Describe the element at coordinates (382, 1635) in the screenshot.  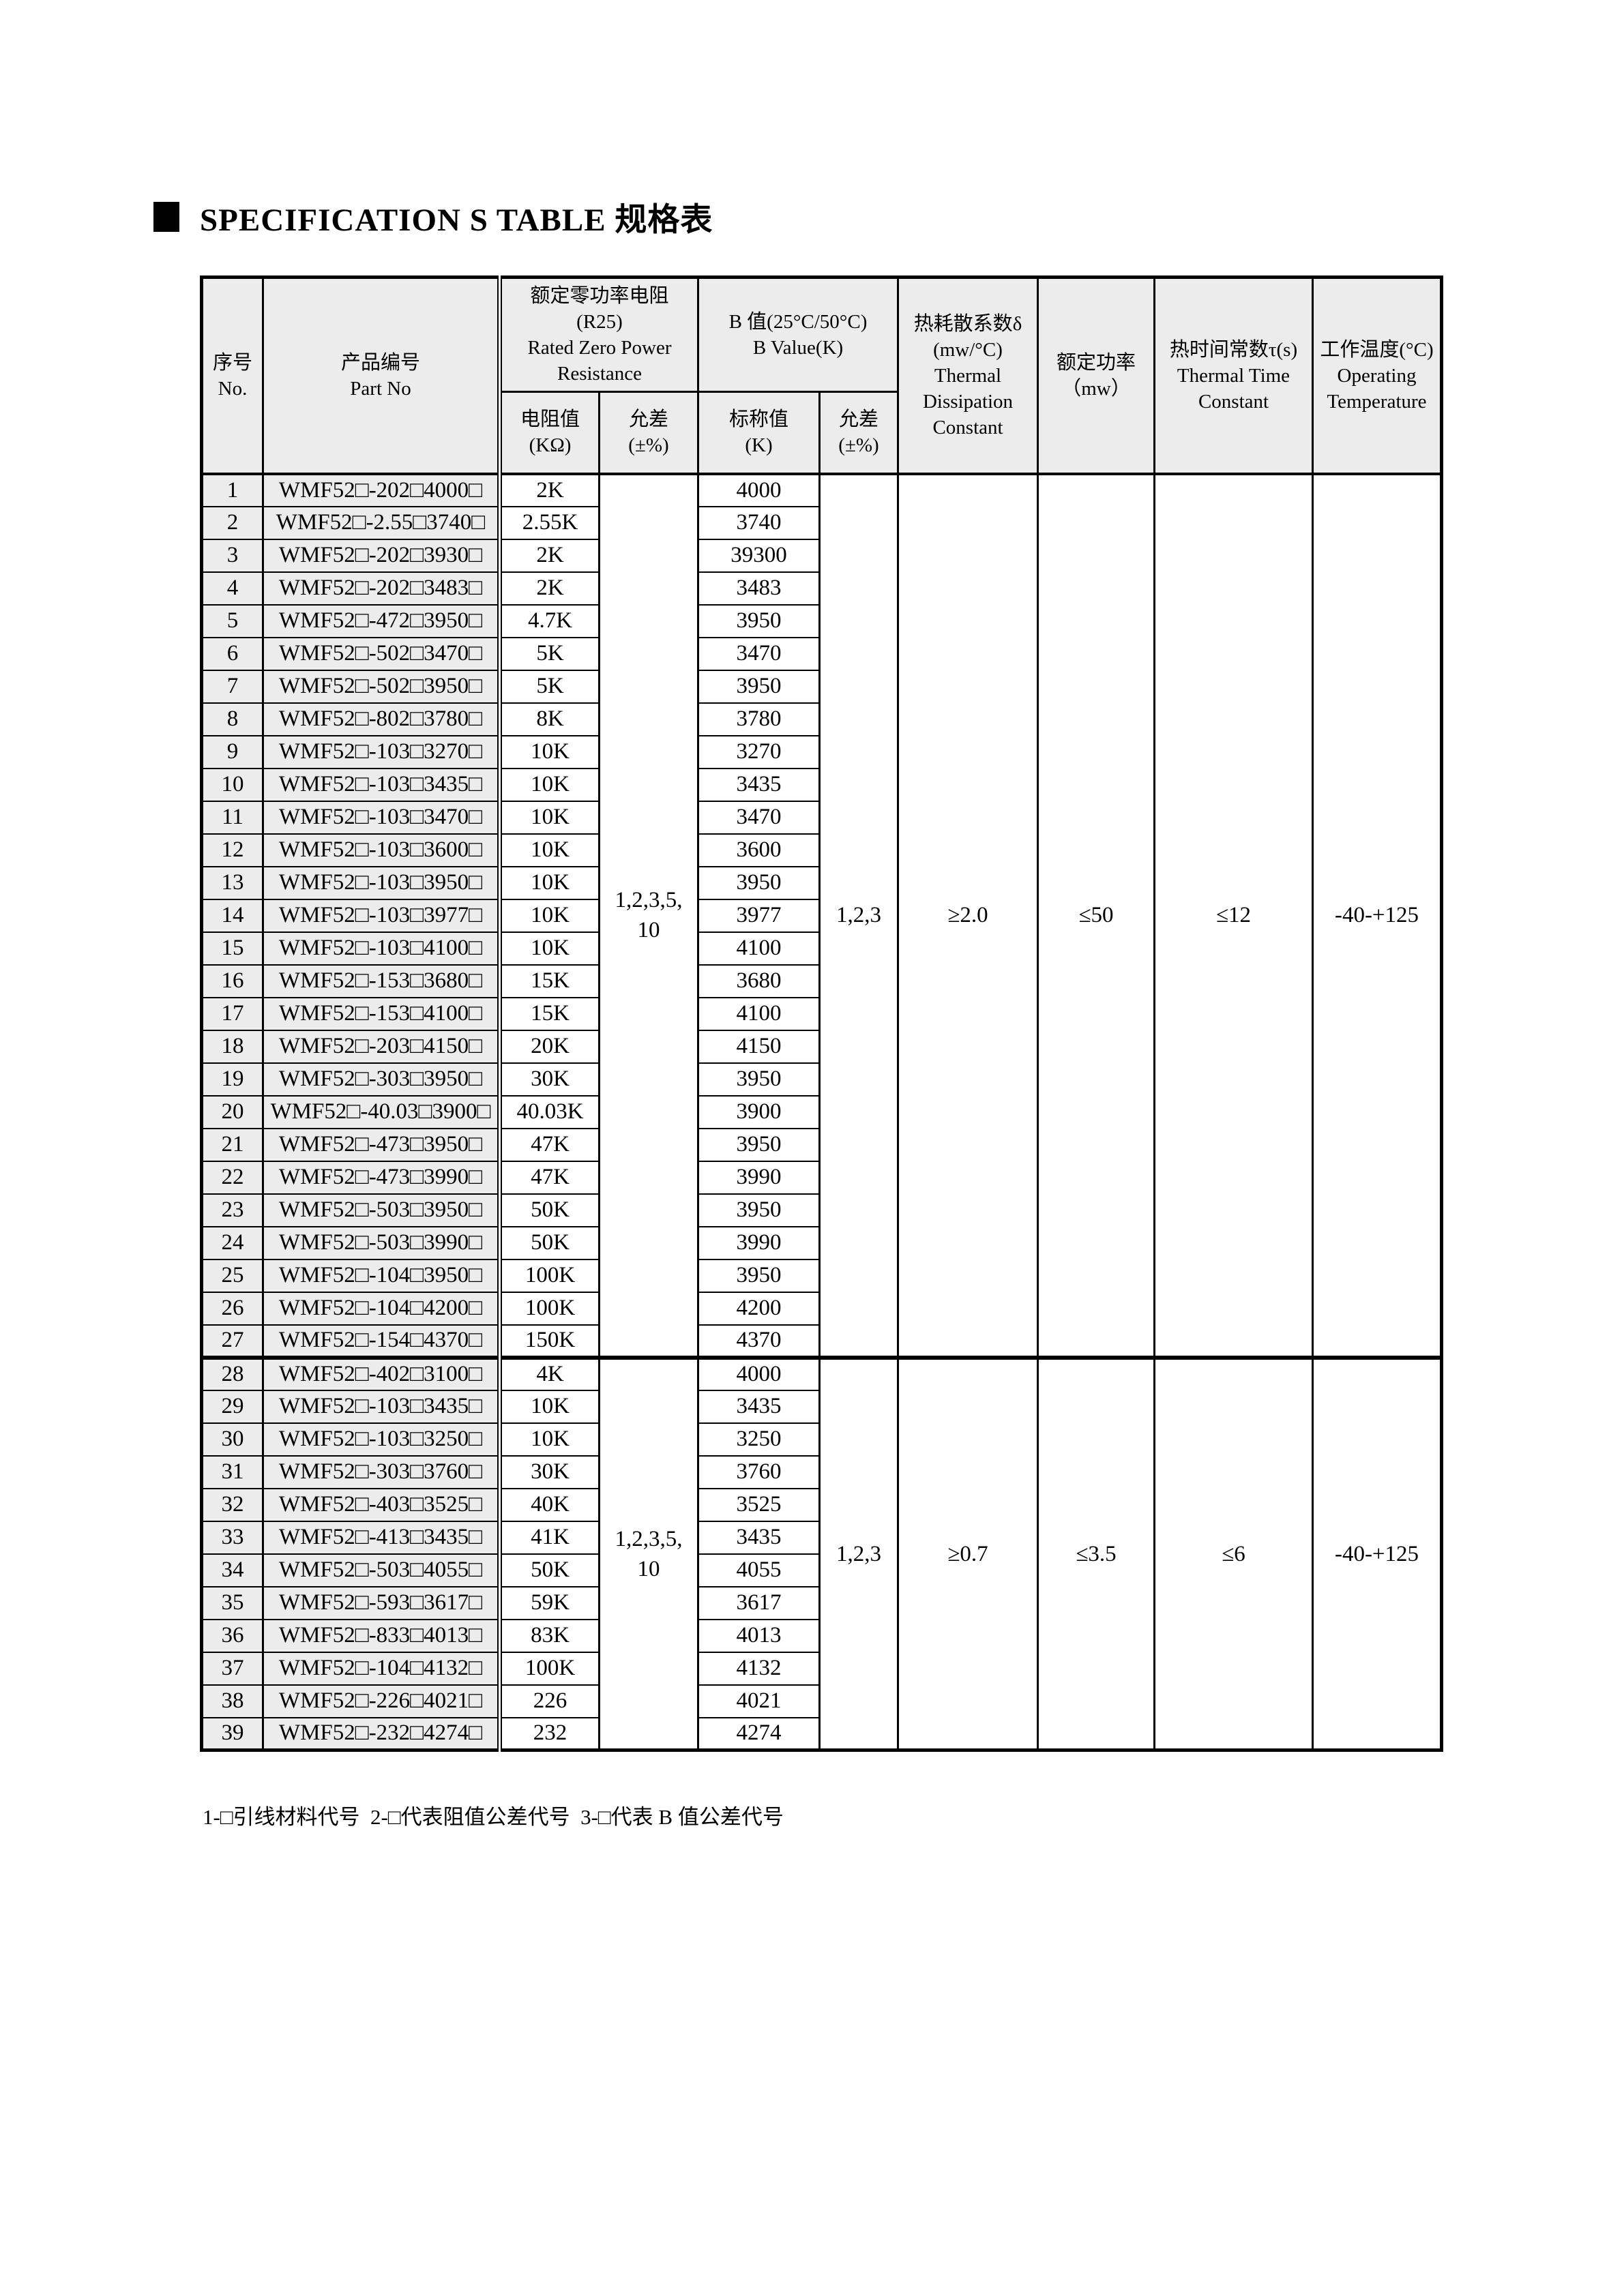
I see `cell-part-no: WMF52□-833□4013□` at that location.